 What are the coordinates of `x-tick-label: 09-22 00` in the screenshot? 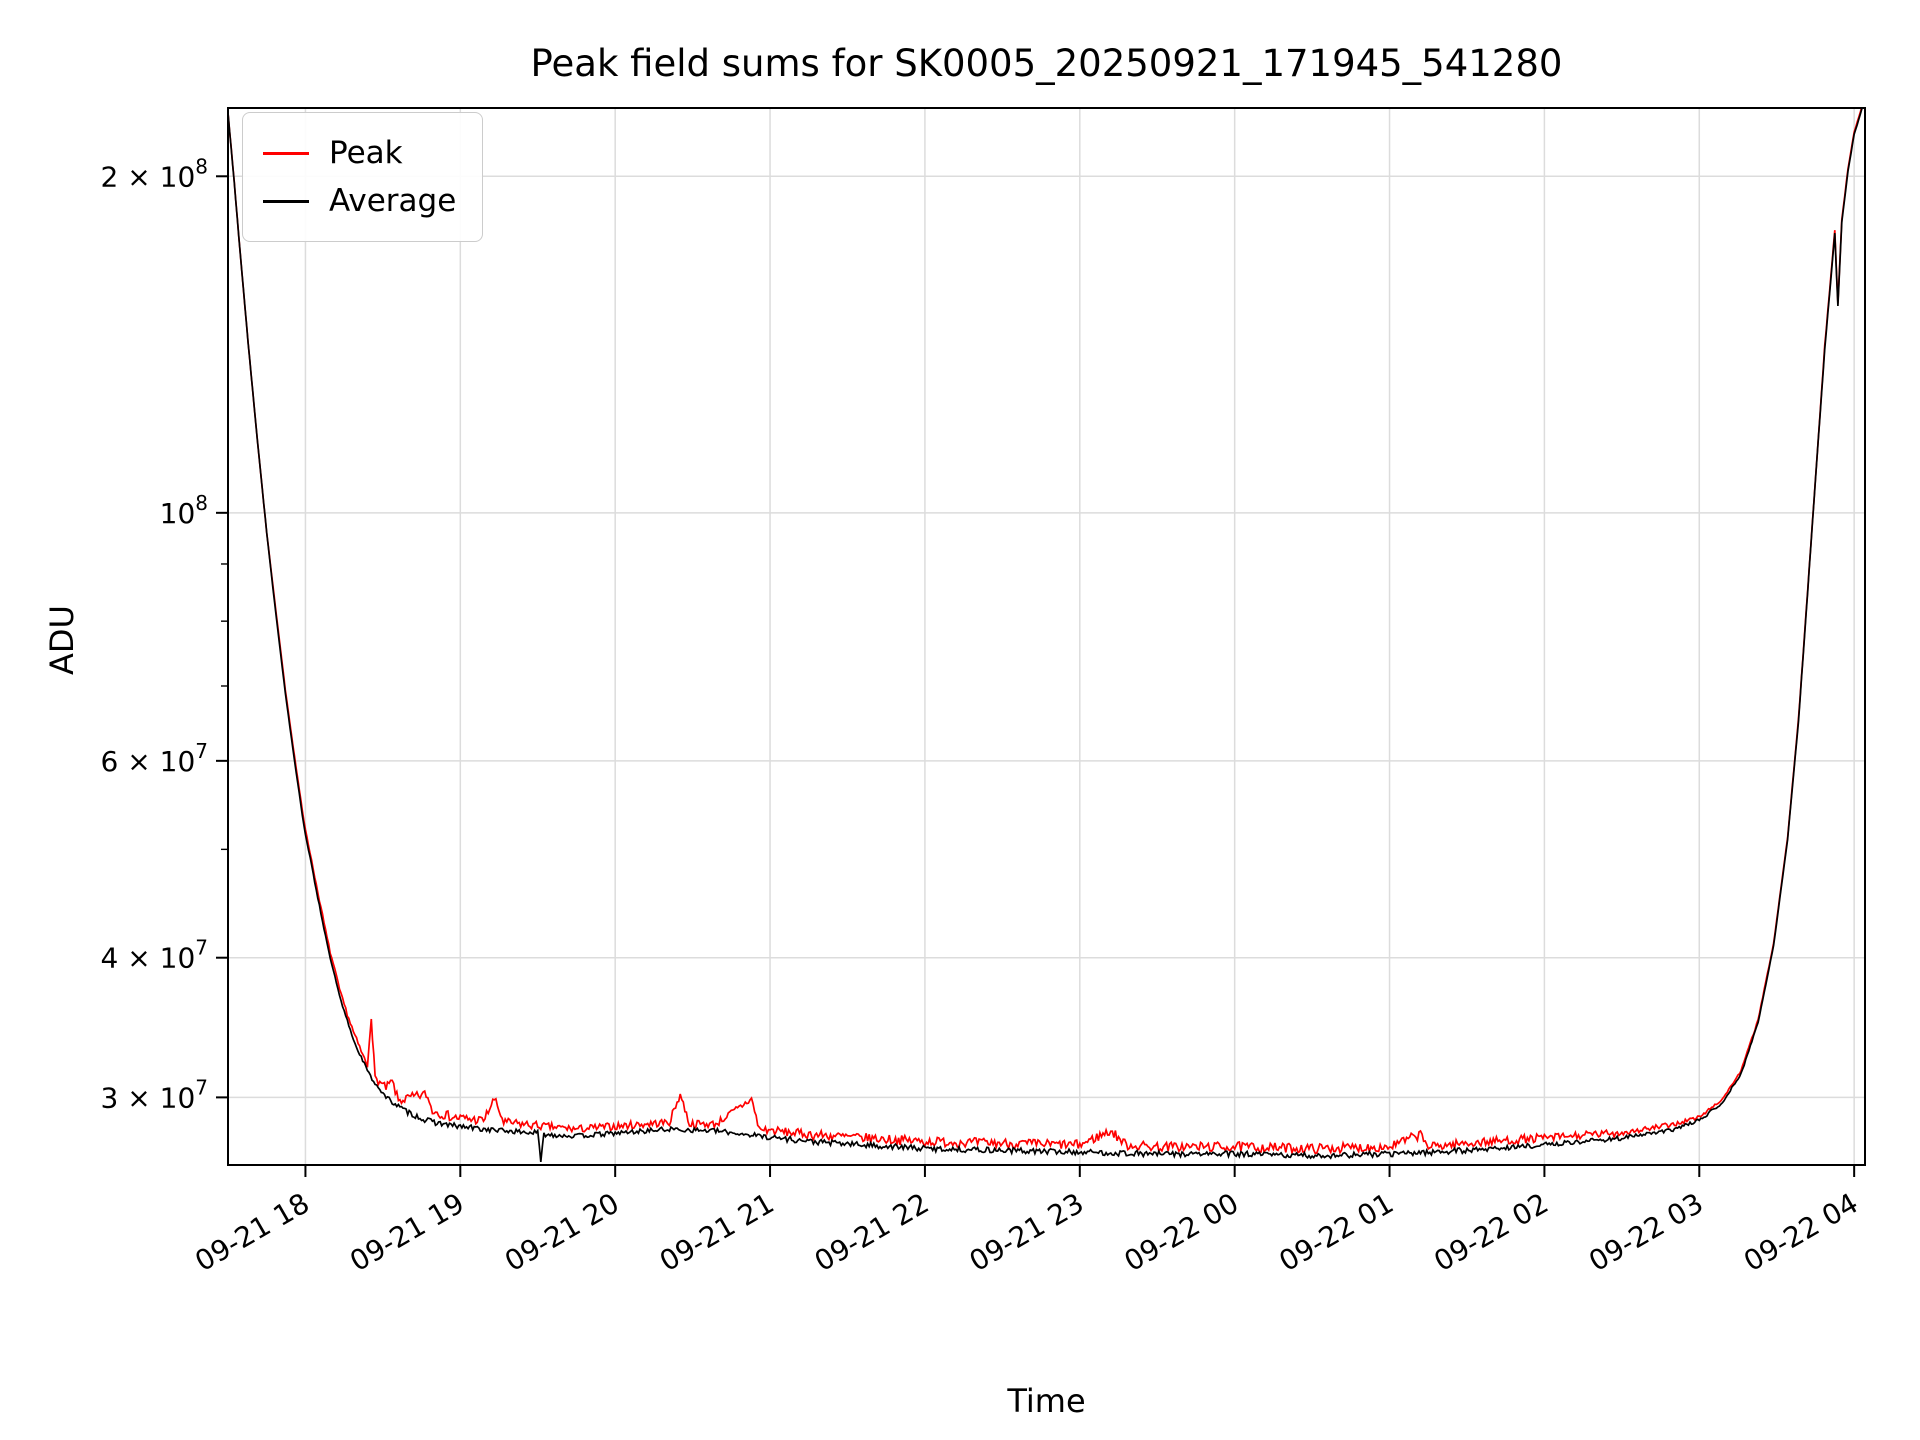 It's located at (1182, 1232).